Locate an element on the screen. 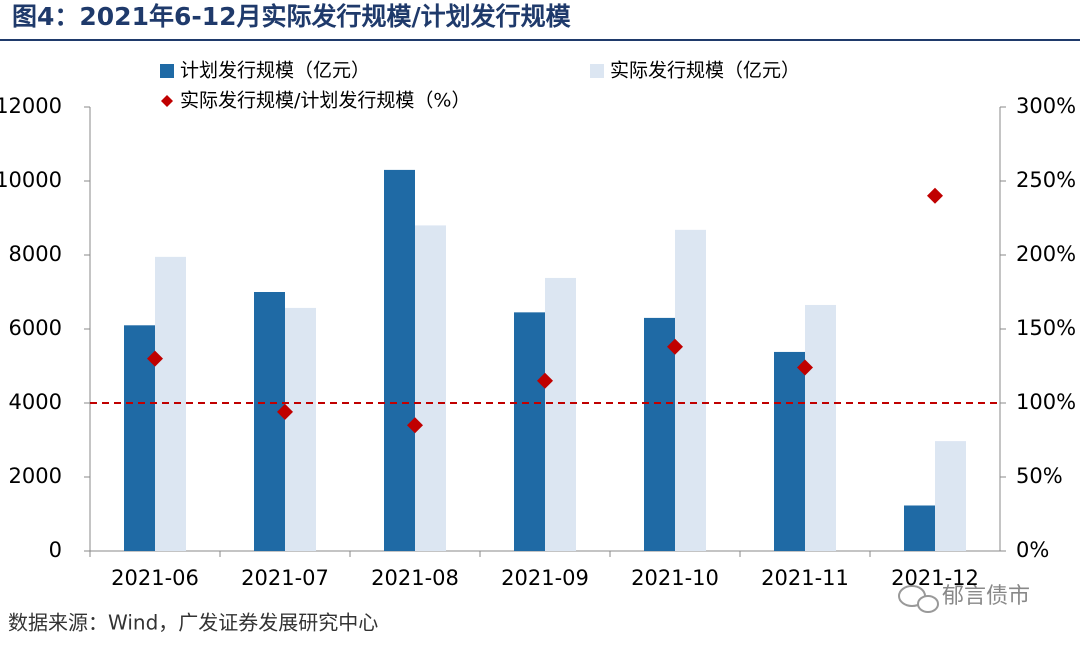  watermark: 郁言债市 is located at coordinates (986, 596).